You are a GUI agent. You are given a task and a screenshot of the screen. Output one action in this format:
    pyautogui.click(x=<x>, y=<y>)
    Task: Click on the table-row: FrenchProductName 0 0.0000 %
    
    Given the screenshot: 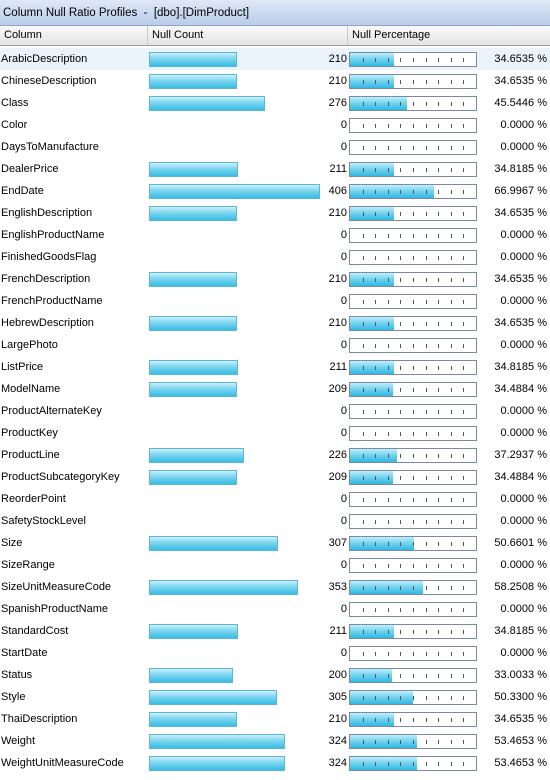 What is the action you would take?
    pyautogui.click(x=275, y=301)
    